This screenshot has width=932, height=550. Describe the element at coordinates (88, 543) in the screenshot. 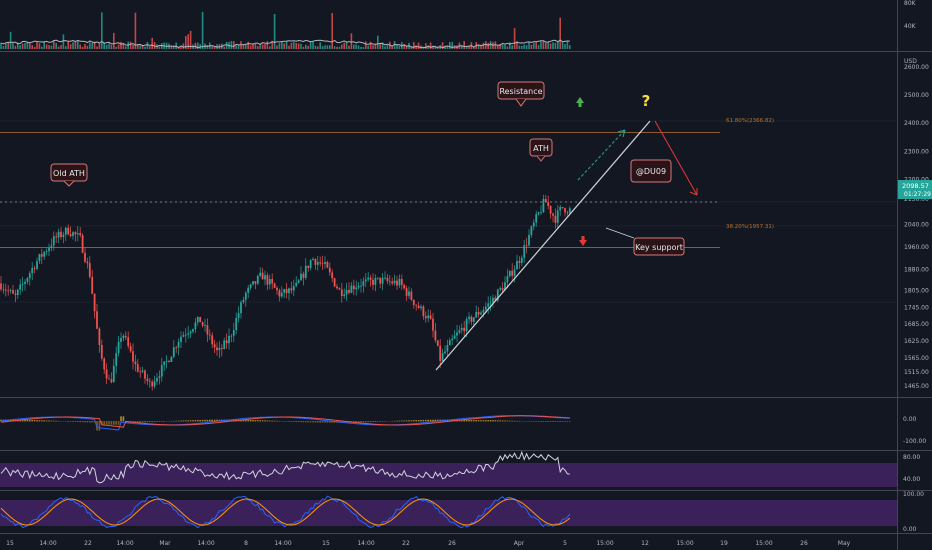

I see `time-tick-label: 22` at that location.